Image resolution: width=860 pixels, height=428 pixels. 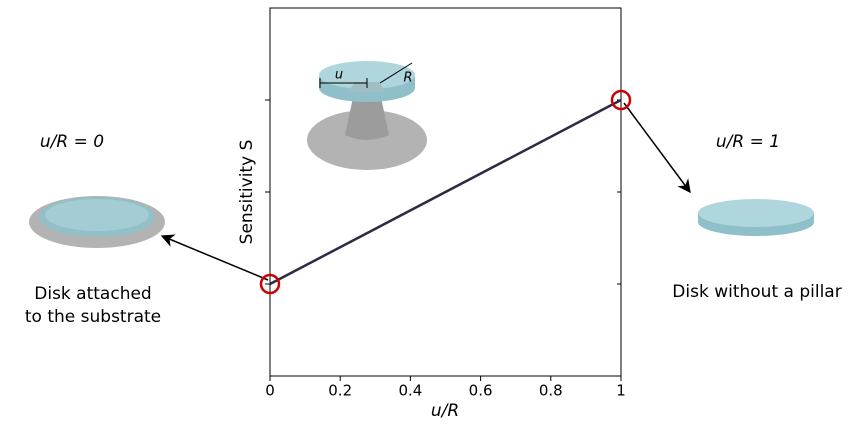 I want to click on attached-disk, so click(x=97, y=222).